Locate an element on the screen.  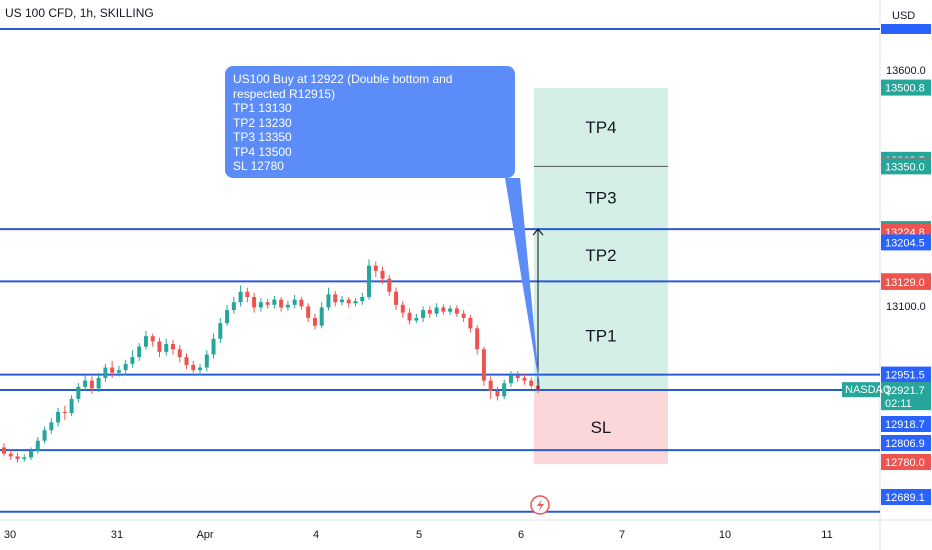
zone-tp3 is located at coordinates (601, 198).